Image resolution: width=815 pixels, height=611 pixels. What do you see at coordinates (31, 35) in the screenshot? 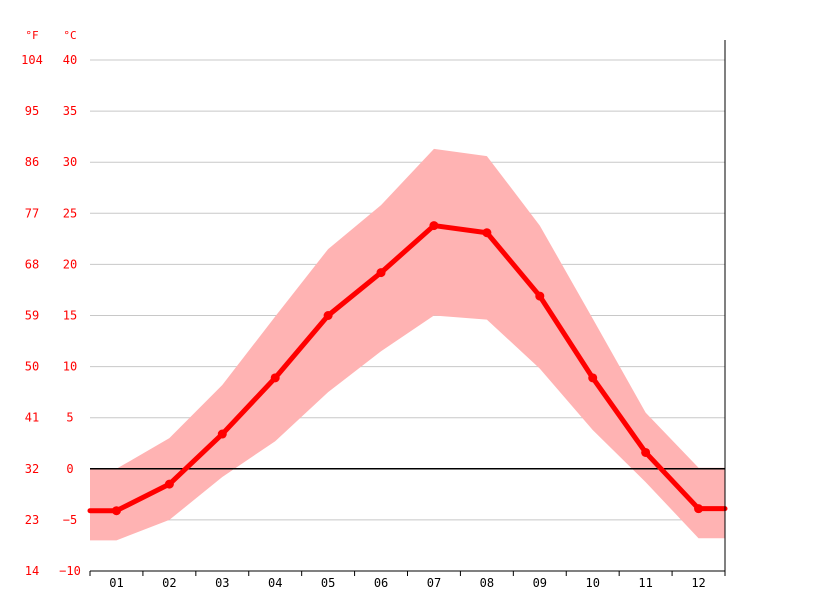
I see `unit-label-fahrenheit: °F` at bounding box center [31, 35].